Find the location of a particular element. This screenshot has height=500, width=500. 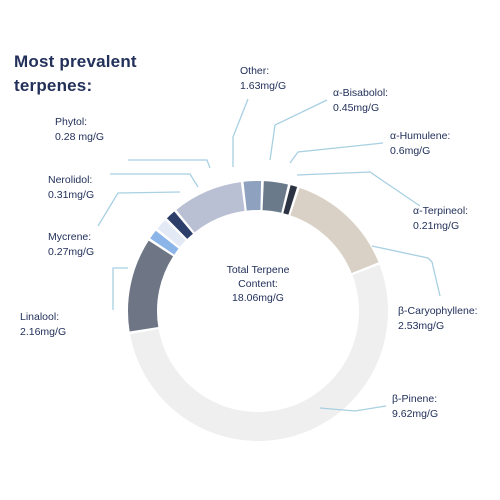

label-value-other: 1.63mg/G is located at coordinates (263, 86).